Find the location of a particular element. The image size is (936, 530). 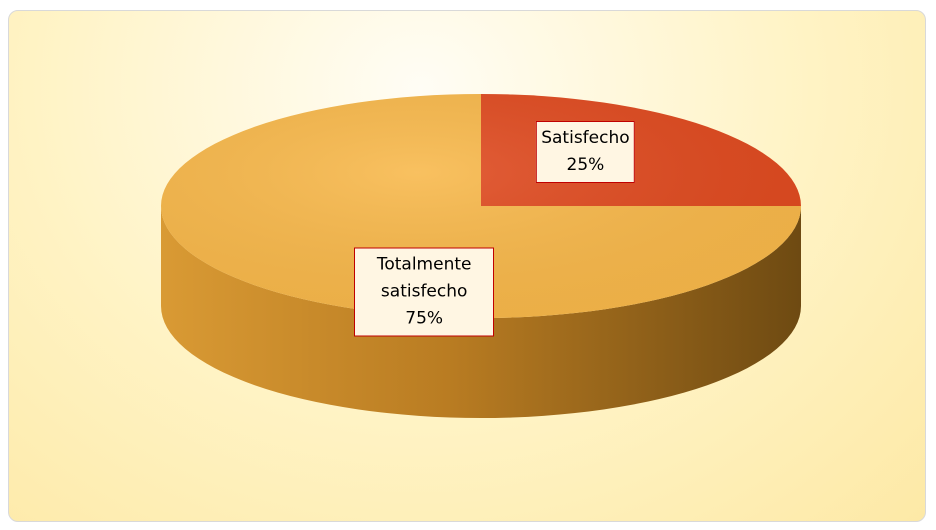

label-value: 75% is located at coordinates (424, 318).